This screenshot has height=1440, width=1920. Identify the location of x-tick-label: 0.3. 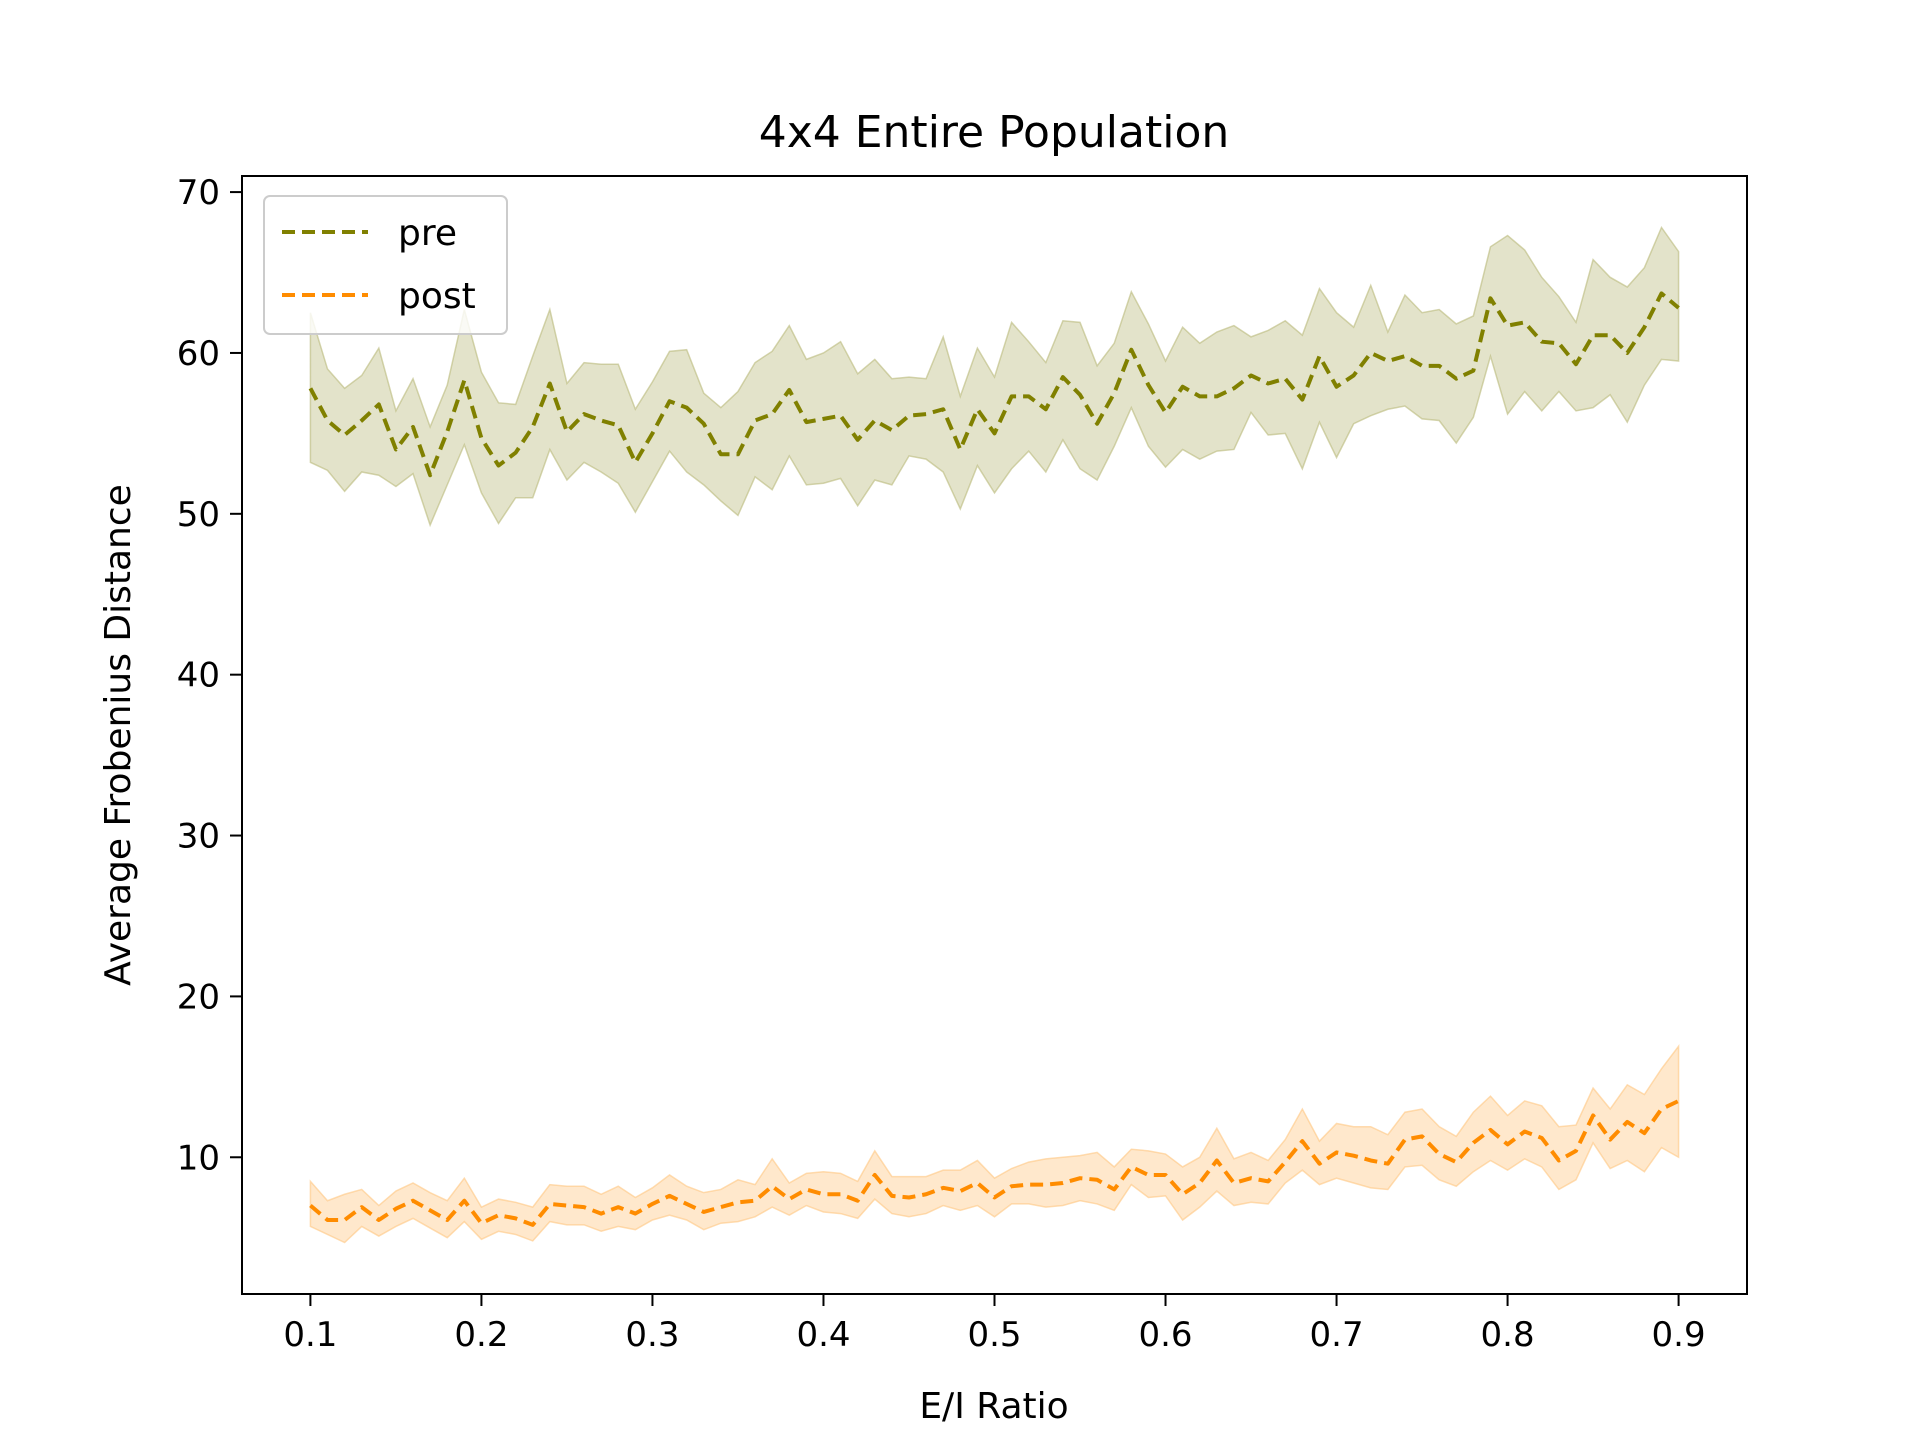
(652, 1335).